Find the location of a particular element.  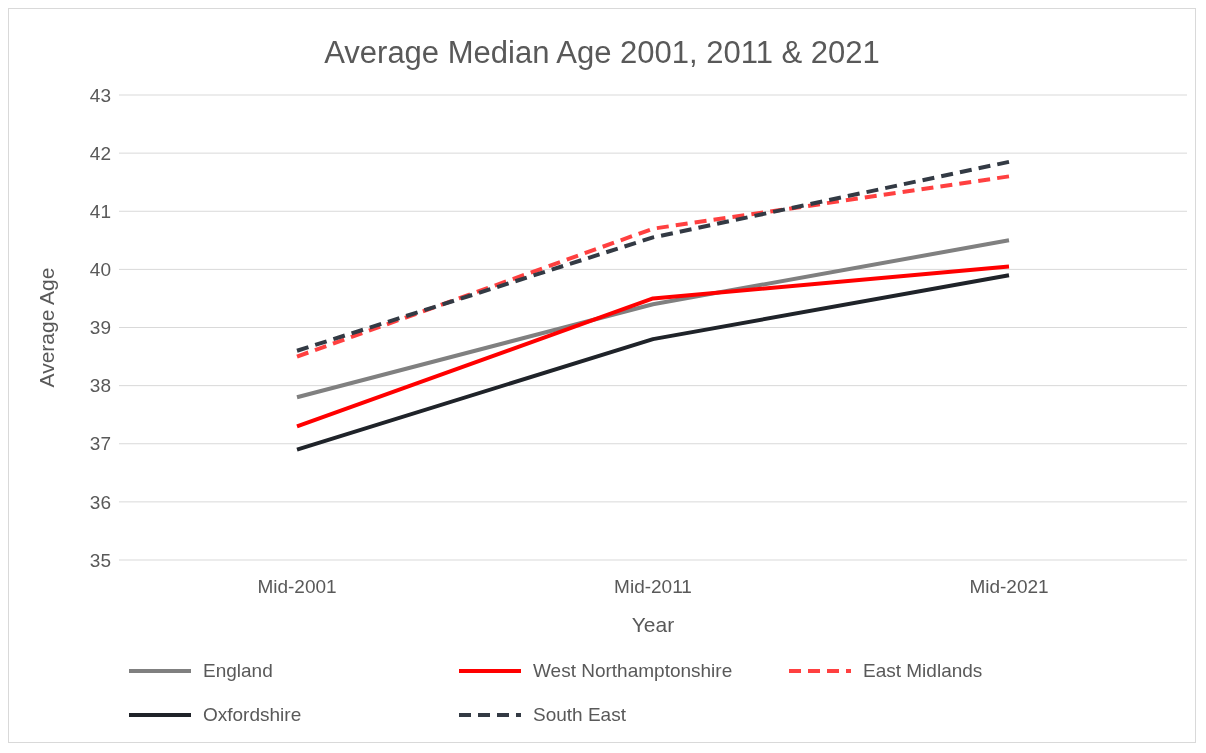

y-tick-label: 36 is located at coordinates (100, 502).